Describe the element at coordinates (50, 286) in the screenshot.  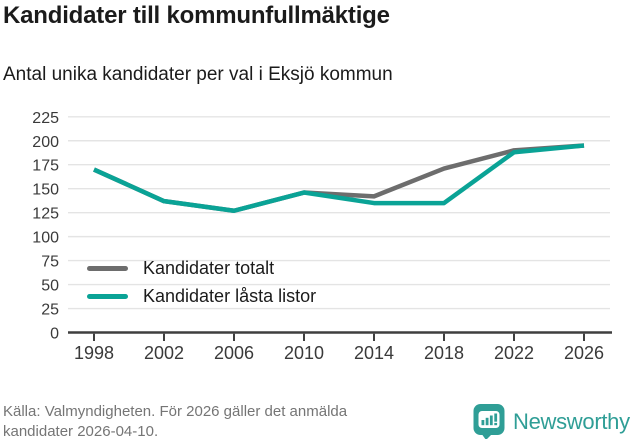
I see `y-tick-label: 50` at that location.